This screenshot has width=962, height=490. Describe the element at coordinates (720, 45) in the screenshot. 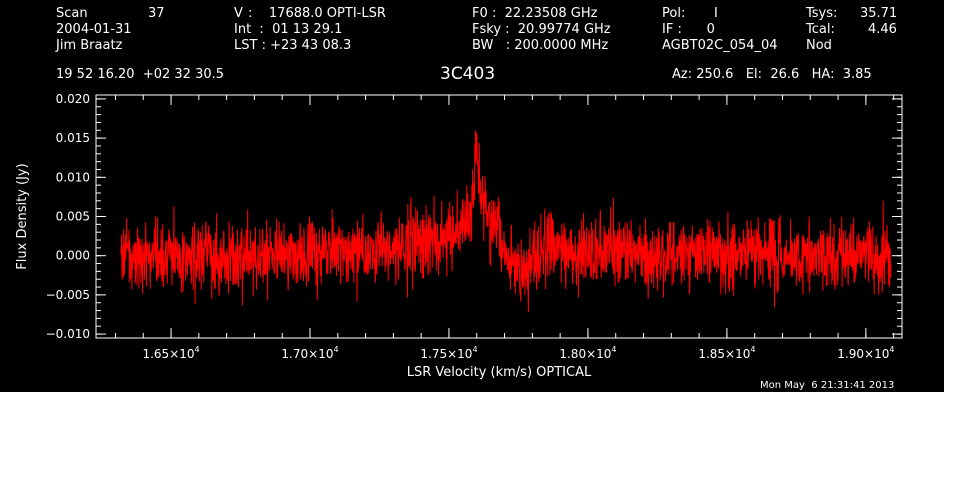

I see `project-id: AGBT02C_054_04` at that location.